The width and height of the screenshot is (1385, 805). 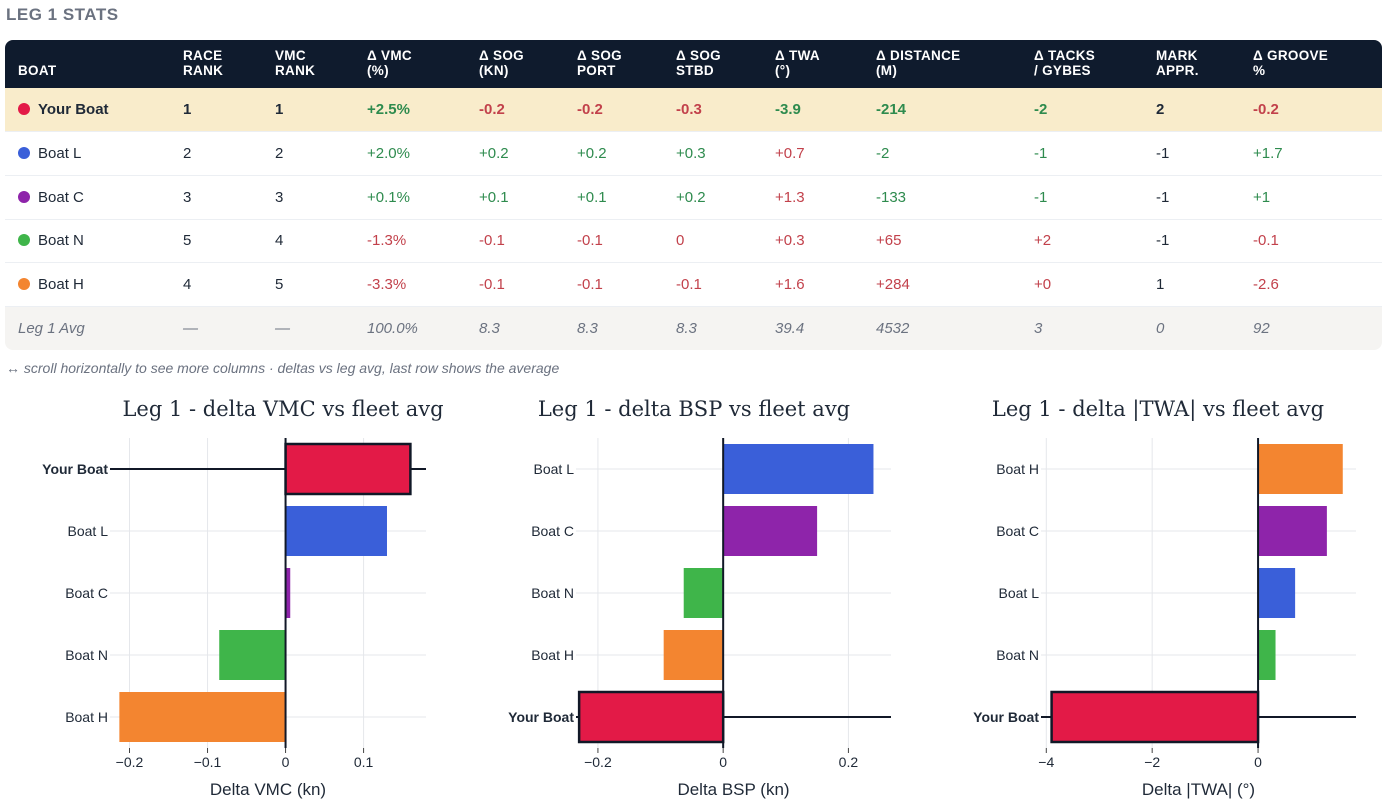 I want to click on x-axis-title: Delta |TWA| (°), so click(x=1198, y=789).